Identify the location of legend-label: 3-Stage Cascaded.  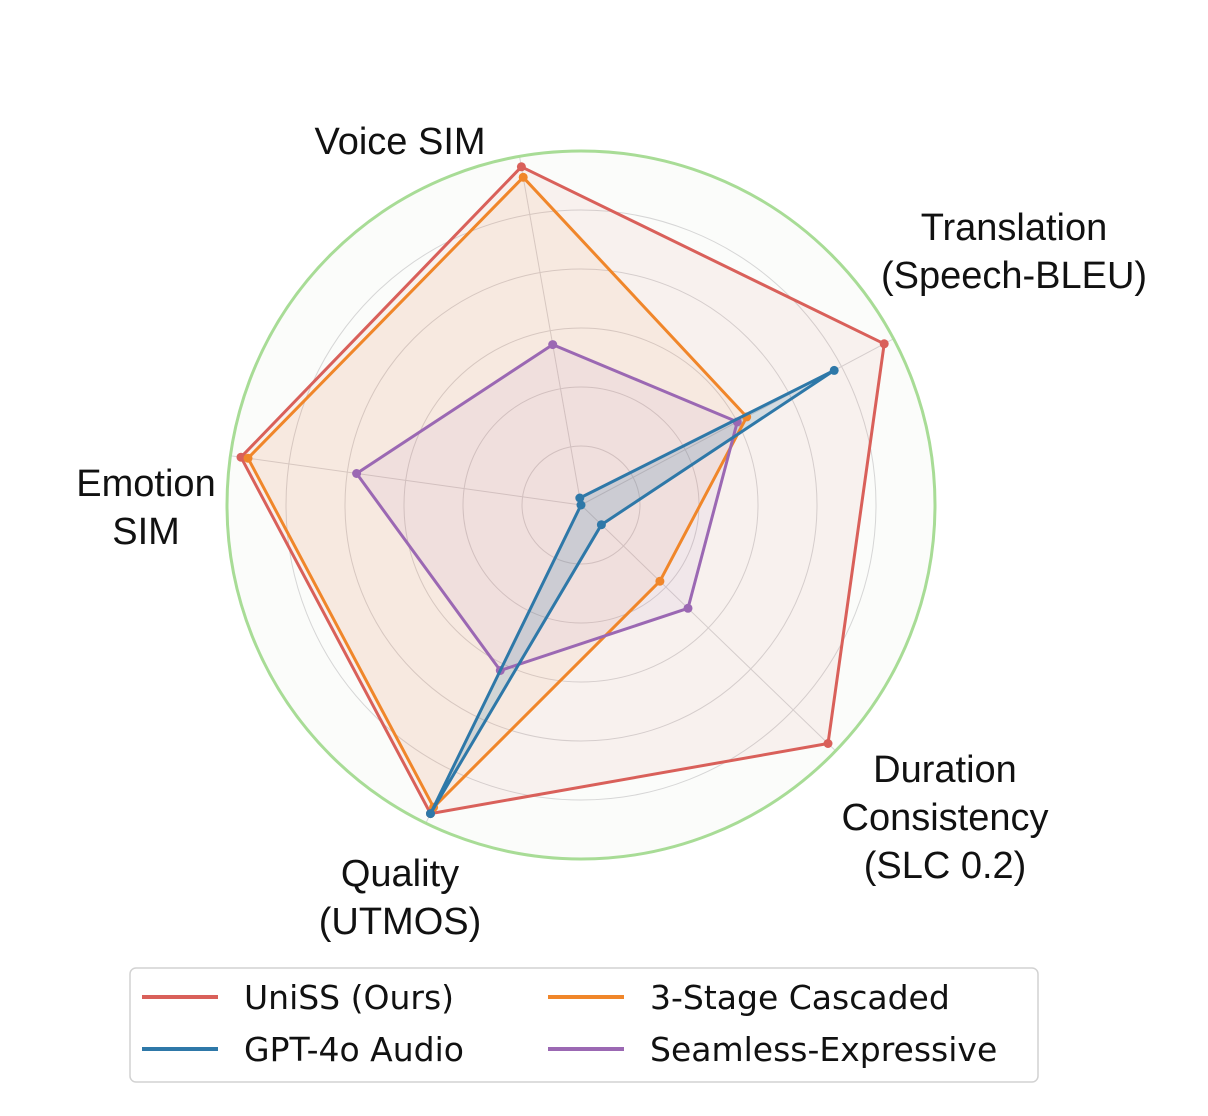
(800, 997).